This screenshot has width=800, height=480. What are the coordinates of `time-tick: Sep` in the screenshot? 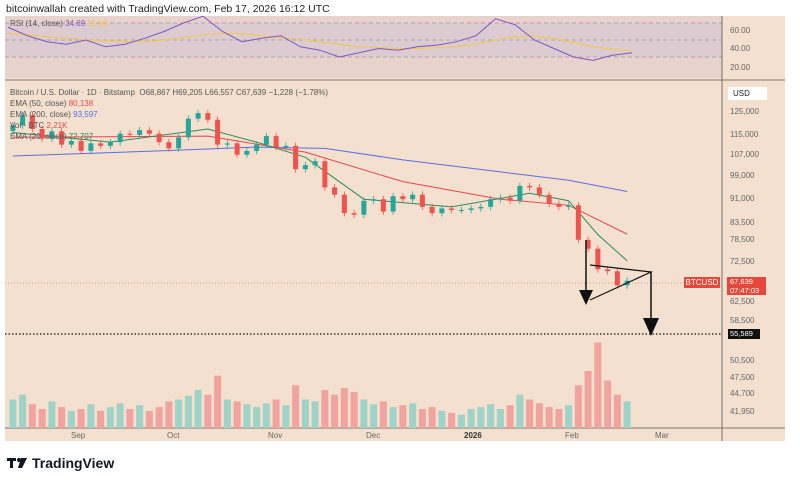 It's located at (78, 435).